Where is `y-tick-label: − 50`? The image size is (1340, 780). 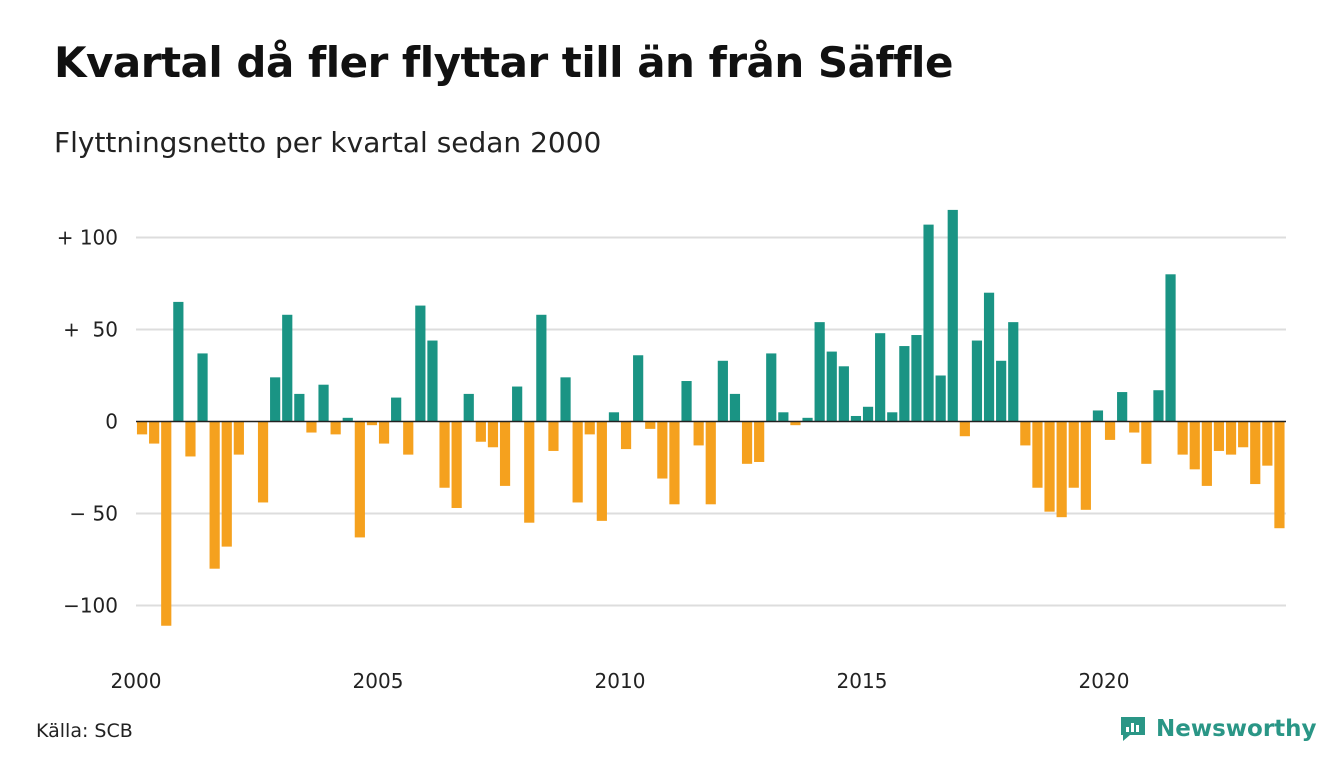 y-tick-label: − 50 is located at coordinates (93, 514).